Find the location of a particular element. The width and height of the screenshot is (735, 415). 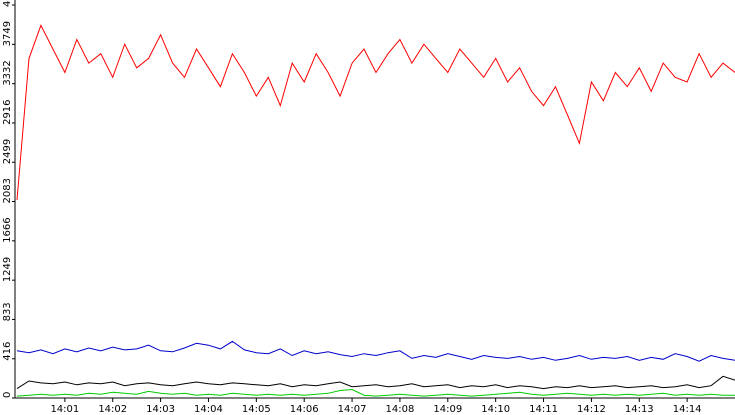

x-tick-label: 14:01 is located at coordinates (64, 409).